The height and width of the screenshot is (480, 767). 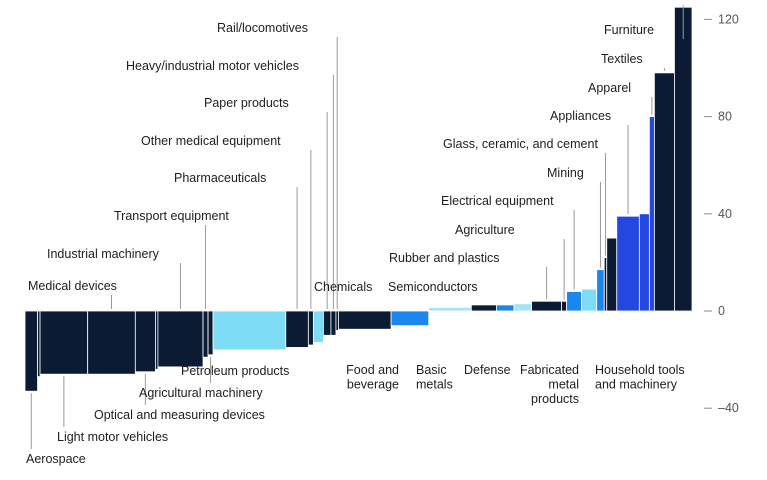 What do you see at coordinates (433, 287) in the screenshot?
I see `bar-label: Semiconductors` at bounding box center [433, 287].